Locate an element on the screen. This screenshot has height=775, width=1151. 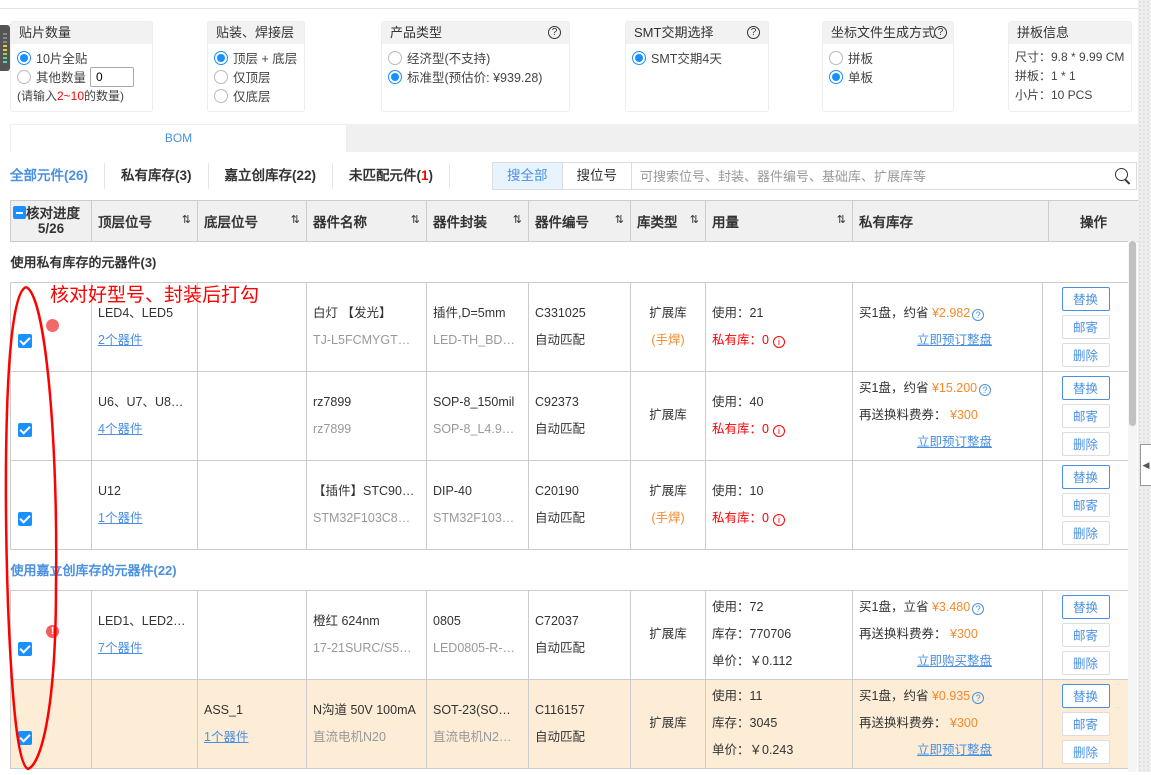
radio-panelized: 拼板 is located at coordinates (888, 57).